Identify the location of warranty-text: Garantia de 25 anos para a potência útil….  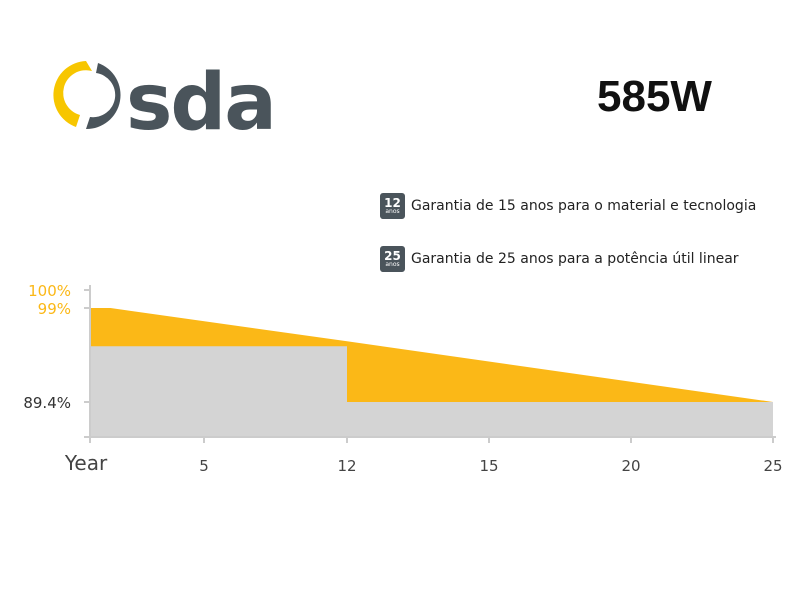
(575, 259).